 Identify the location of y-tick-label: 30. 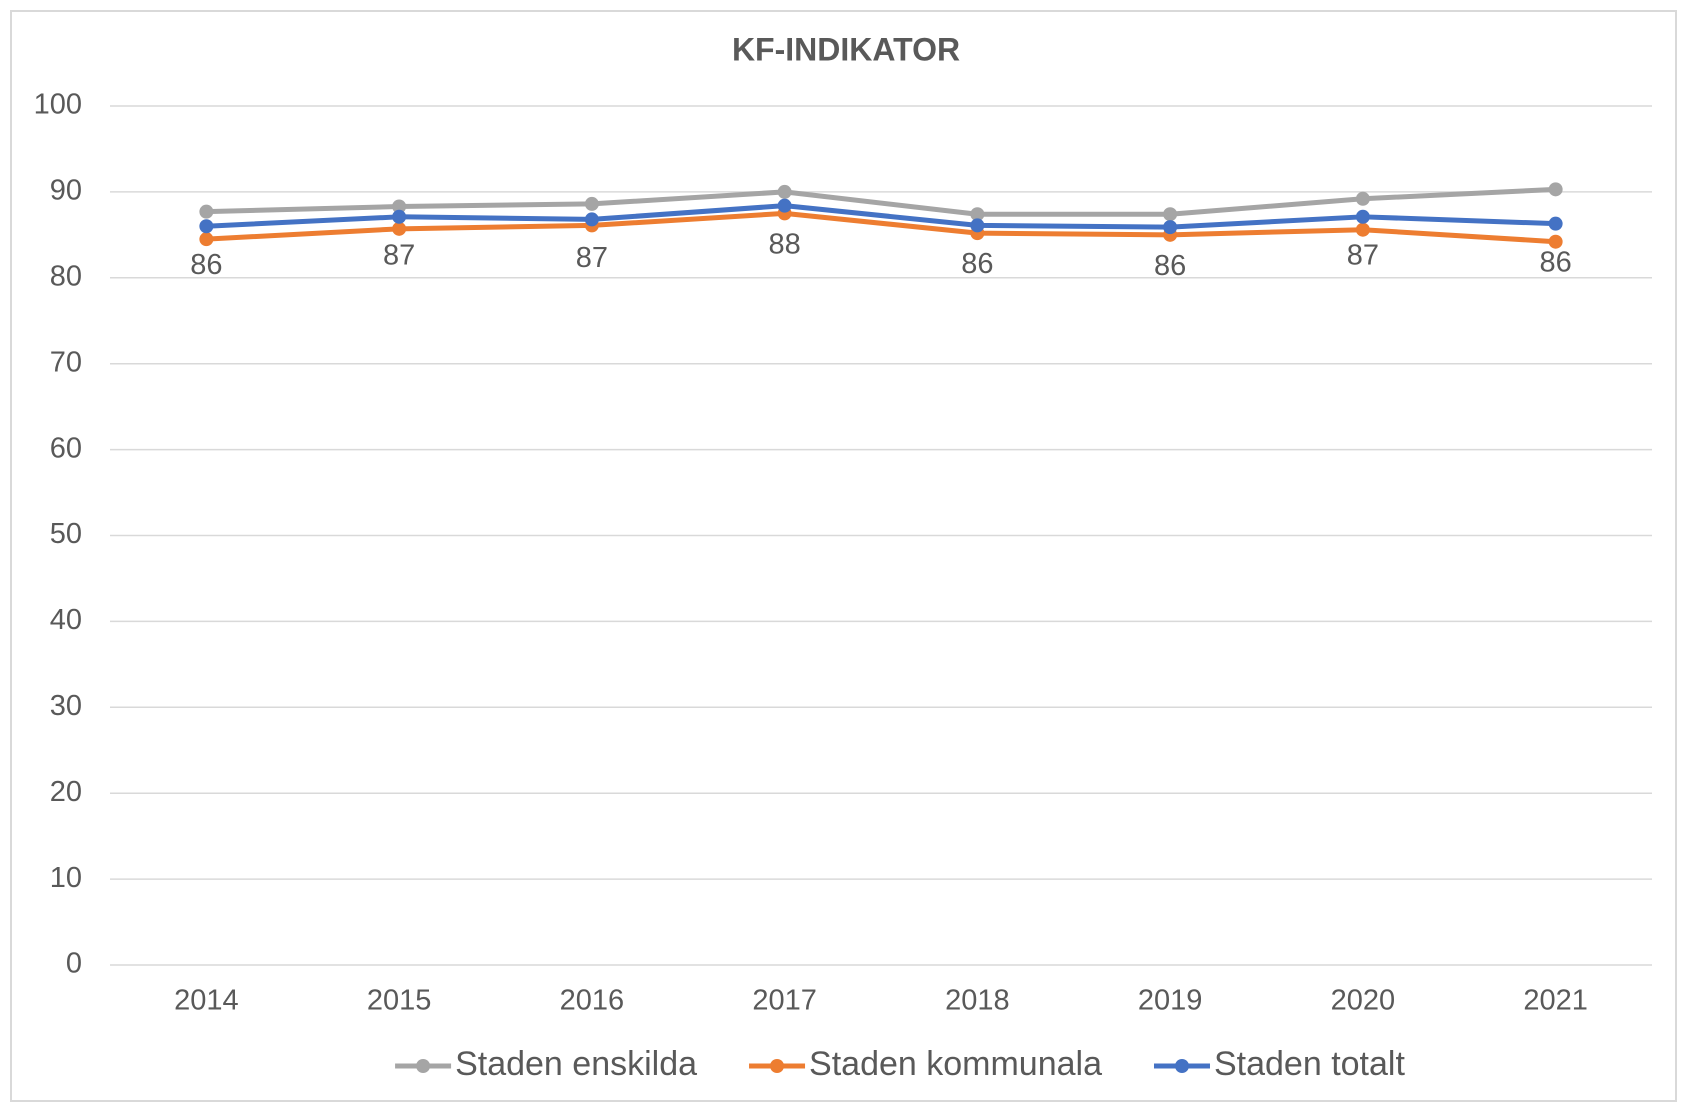
(66, 706).